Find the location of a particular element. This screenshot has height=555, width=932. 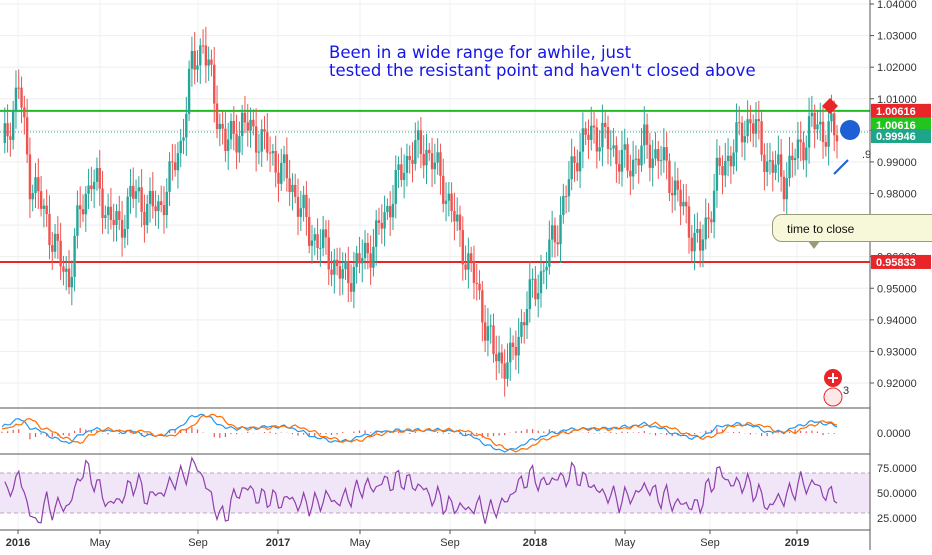

pin-stem is located at coordinates (841, 167).